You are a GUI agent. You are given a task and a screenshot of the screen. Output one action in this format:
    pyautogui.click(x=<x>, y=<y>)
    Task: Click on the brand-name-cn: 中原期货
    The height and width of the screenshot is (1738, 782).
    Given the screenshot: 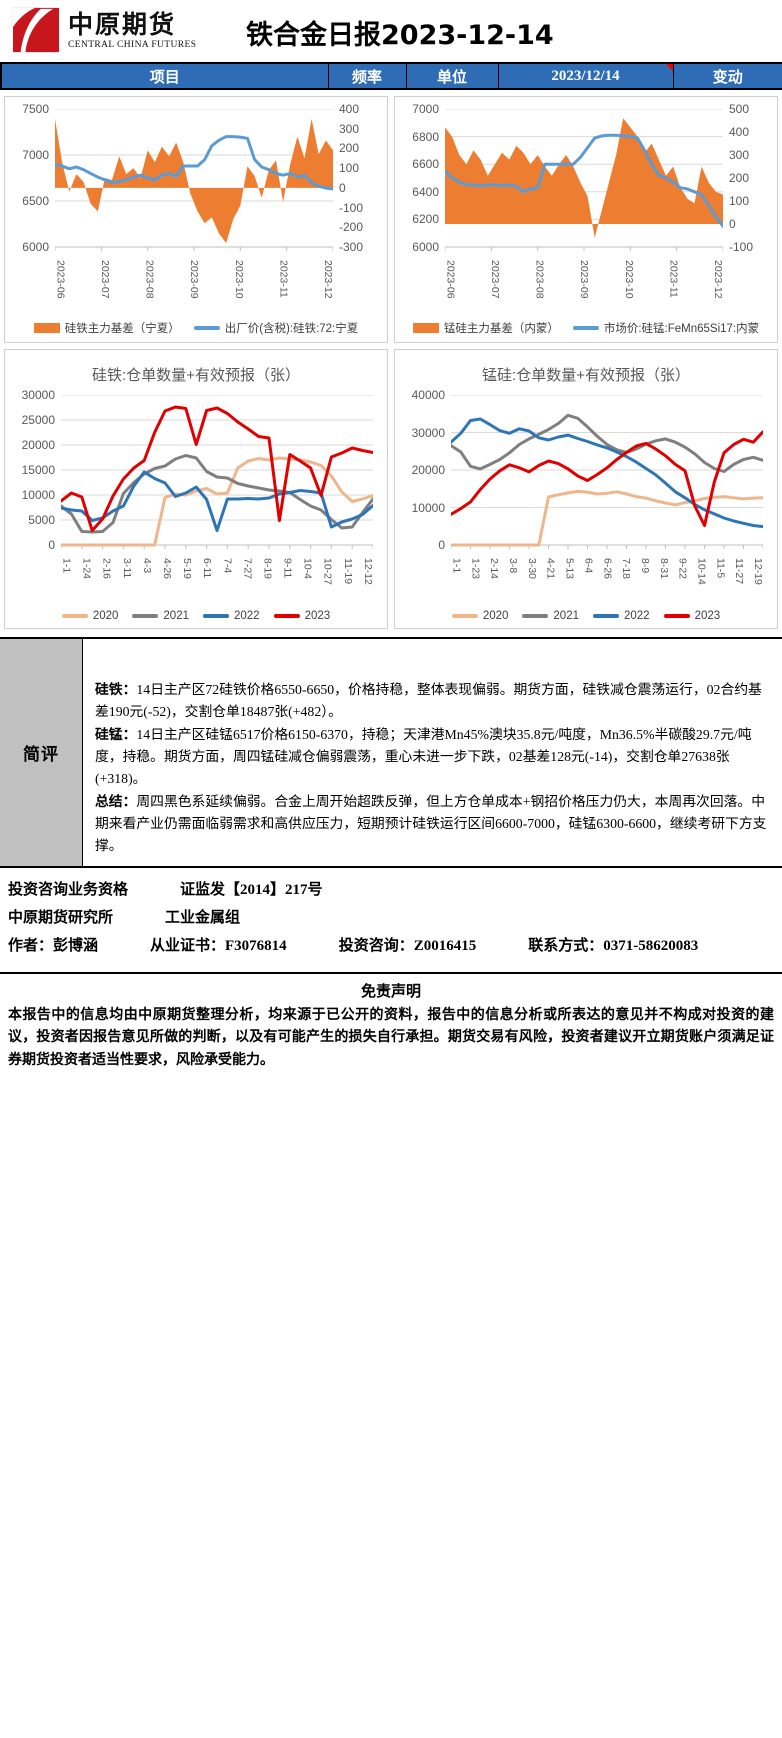 What is the action you would take?
    pyautogui.click(x=122, y=26)
    